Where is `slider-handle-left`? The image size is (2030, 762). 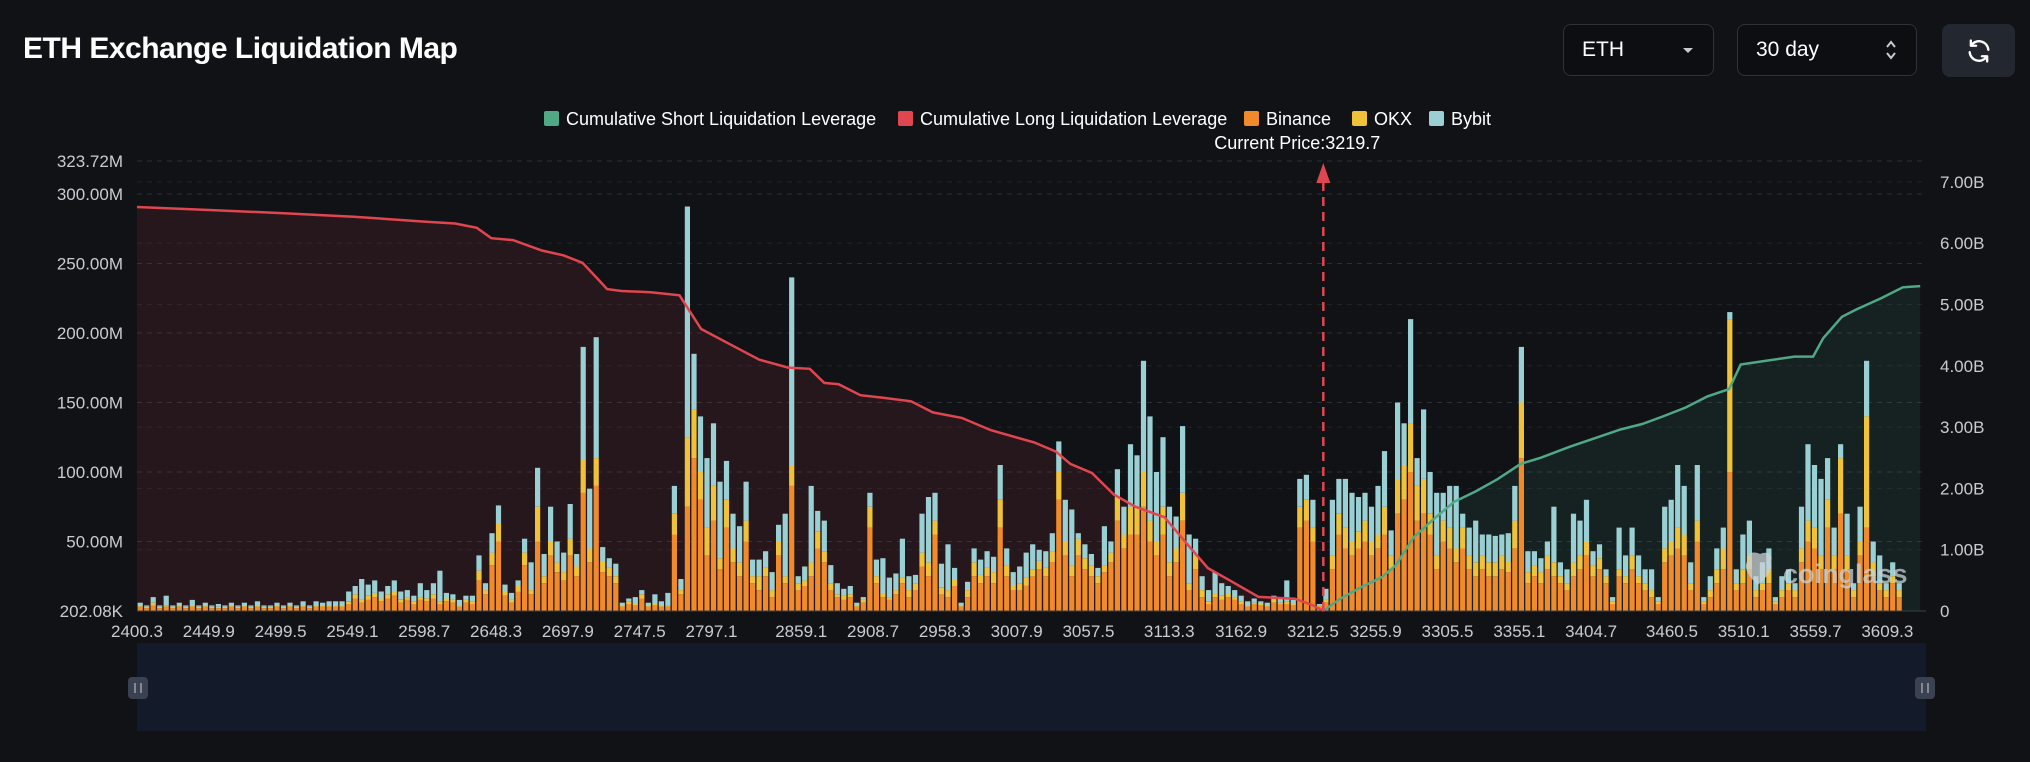 slider-handle-left is located at coordinates (138, 688).